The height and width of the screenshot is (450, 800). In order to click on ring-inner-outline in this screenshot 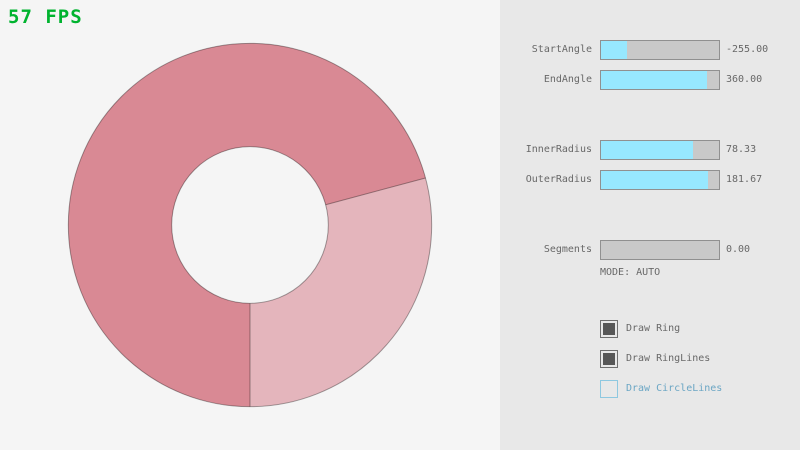, I will do `click(250, 225)`.